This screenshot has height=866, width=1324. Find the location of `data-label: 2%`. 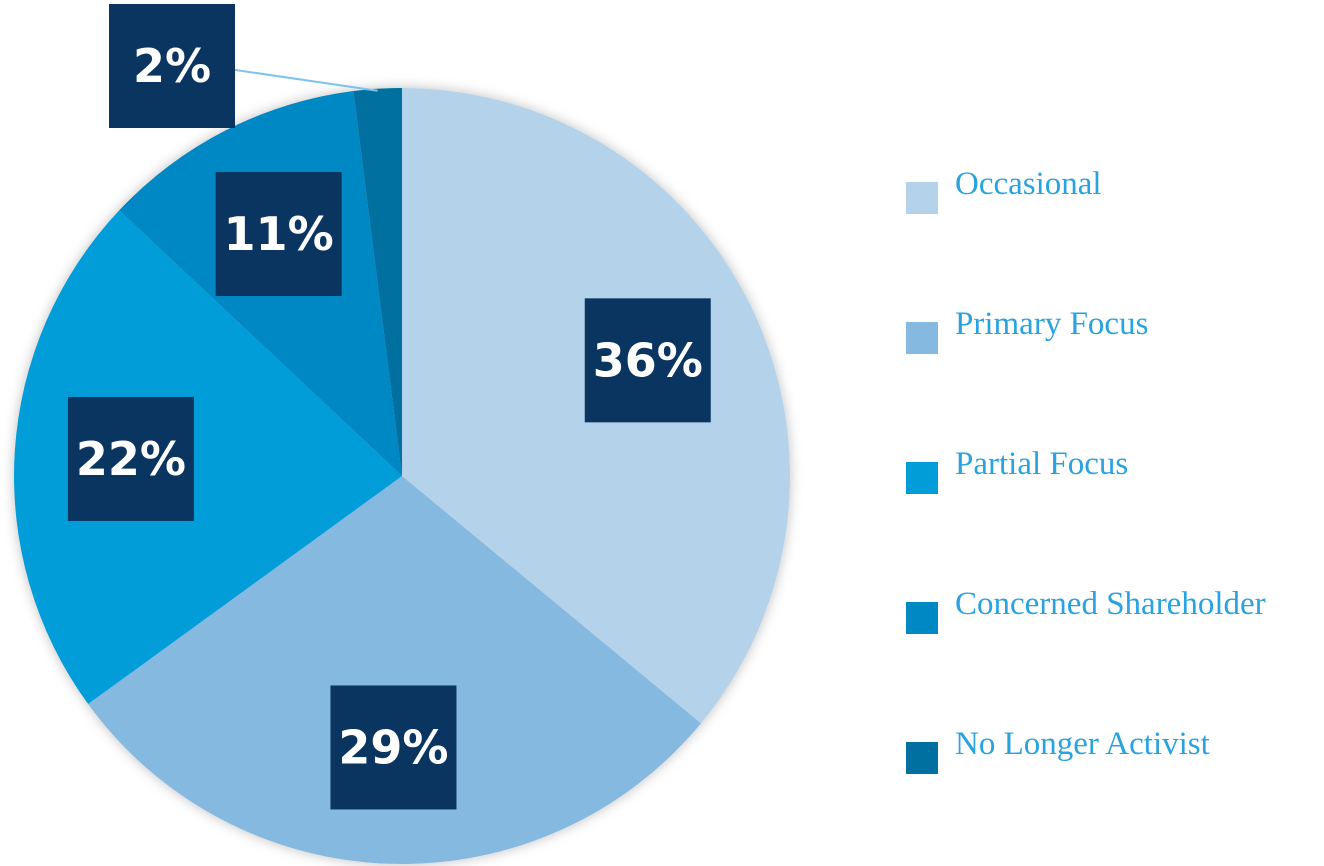

data-label: 2% is located at coordinates (172, 66).